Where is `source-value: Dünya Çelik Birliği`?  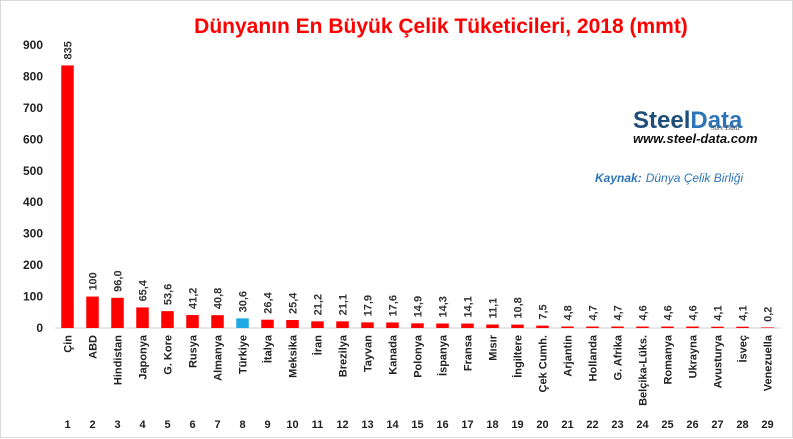
source-value: Dünya Çelik Birliği is located at coordinates (695, 178).